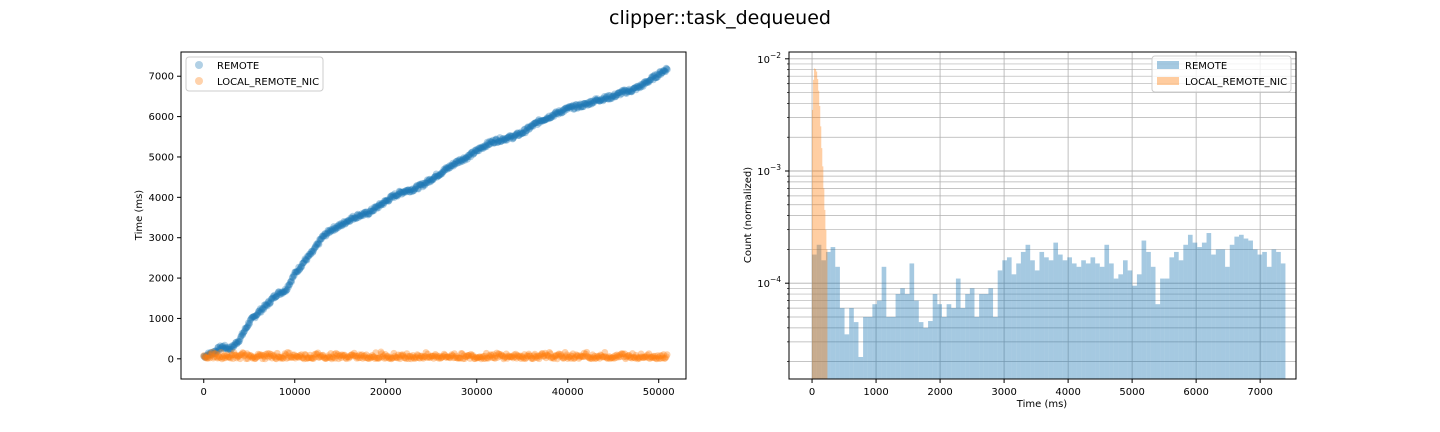 The height and width of the screenshot is (432, 1440). I want to click on histogram-legend-box, so click(1221, 74).